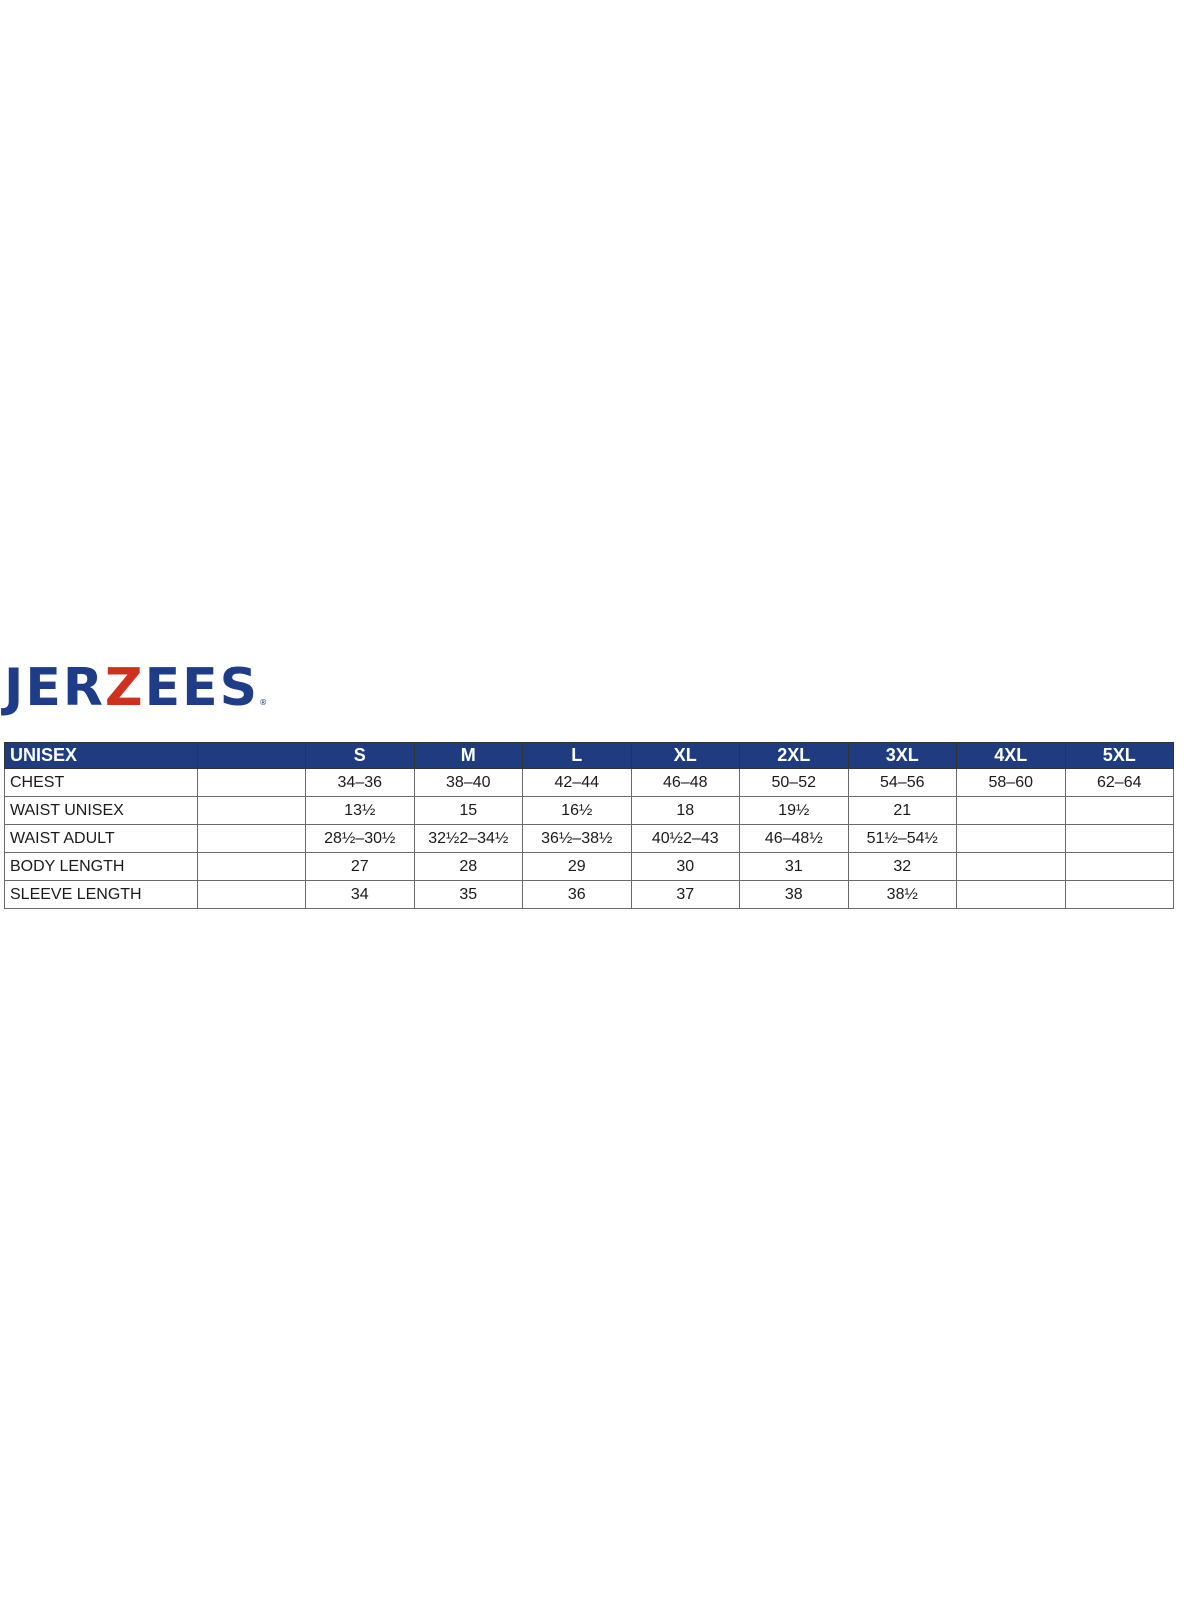 The width and height of the screenshot is (1200, 1600). Describe the element at coordinates (360, 782) in the screenshot. I see `table-cell: 34–36` at that location.